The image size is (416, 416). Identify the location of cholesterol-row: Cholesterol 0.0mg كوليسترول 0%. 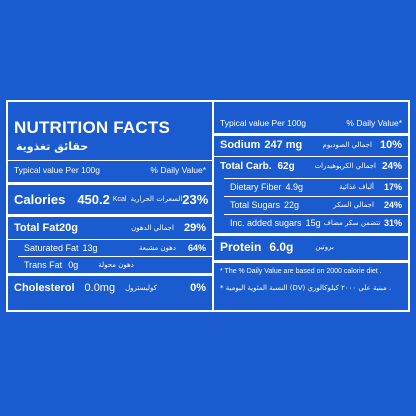
(110, 288).